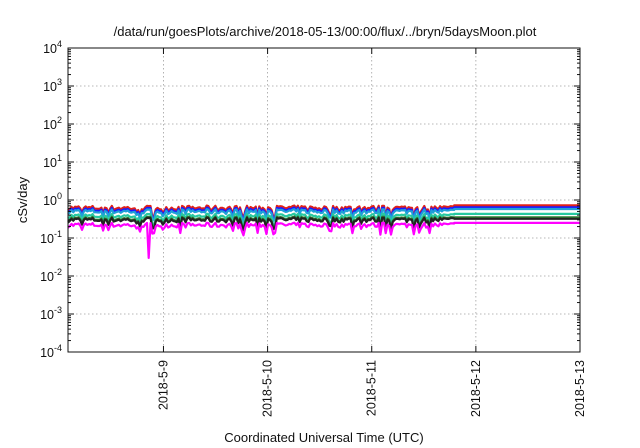 Image resolution: width=640 pixels, height=448 pixels. I want to click on y-tick-label: 10⁴, so click(52, 47).